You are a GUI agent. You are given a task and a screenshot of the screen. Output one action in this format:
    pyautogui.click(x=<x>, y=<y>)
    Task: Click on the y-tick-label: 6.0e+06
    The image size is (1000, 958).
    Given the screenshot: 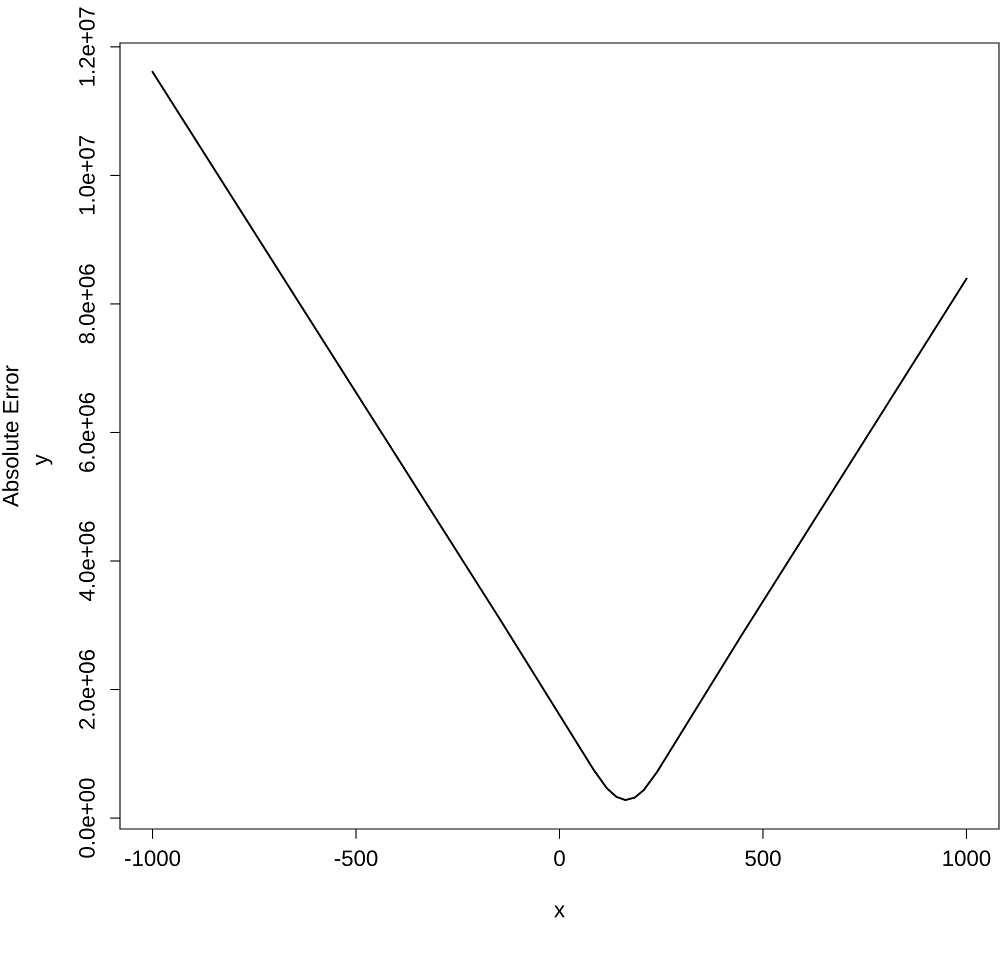 What is the action you would take?
    pyautogui.click(x=87, y=432)
    